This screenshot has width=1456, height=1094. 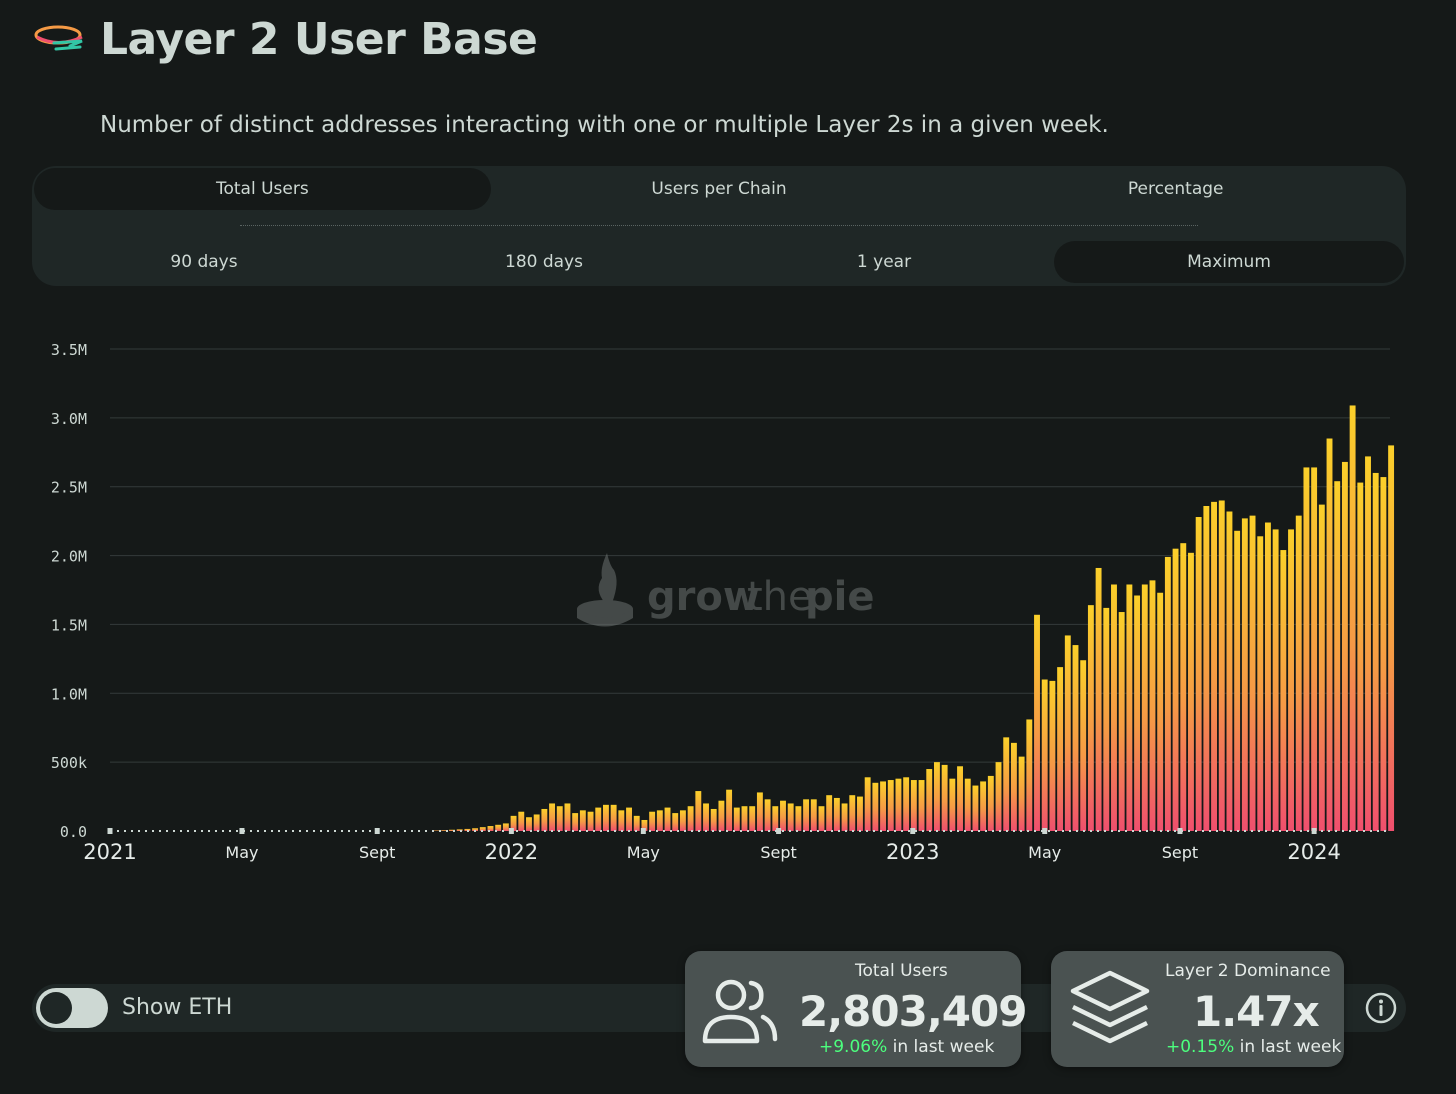 What do you see at coordinates (1381, 1008) in the screenshot?
I see `info-icon` at bounding box center [1381, 1008].